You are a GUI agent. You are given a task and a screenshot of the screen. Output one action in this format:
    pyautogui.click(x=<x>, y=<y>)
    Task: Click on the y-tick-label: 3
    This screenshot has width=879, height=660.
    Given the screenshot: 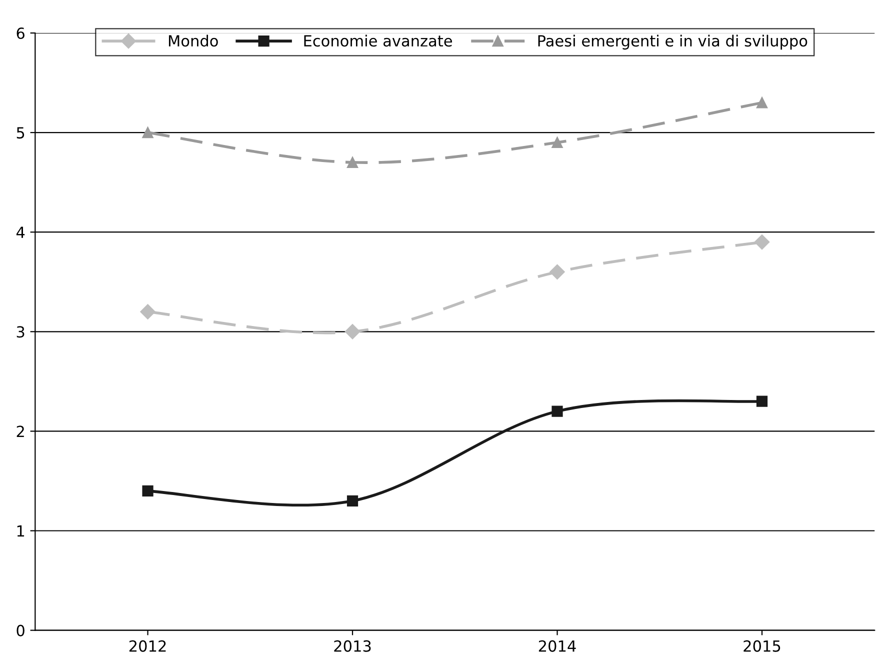 What is the action you would take?
    pyautogui.click(x=20, y=332)
    